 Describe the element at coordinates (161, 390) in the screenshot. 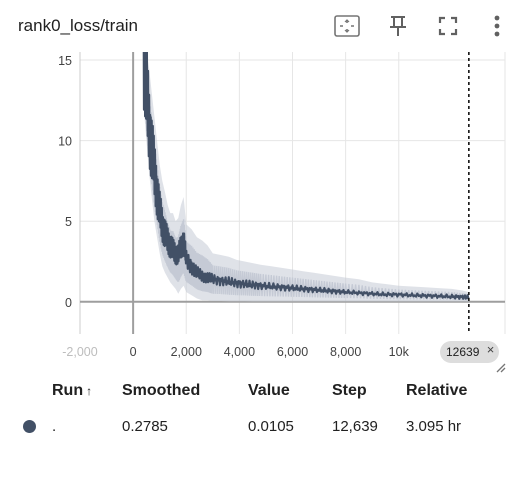

I see `header-smoothed: Smoothed` at that location.